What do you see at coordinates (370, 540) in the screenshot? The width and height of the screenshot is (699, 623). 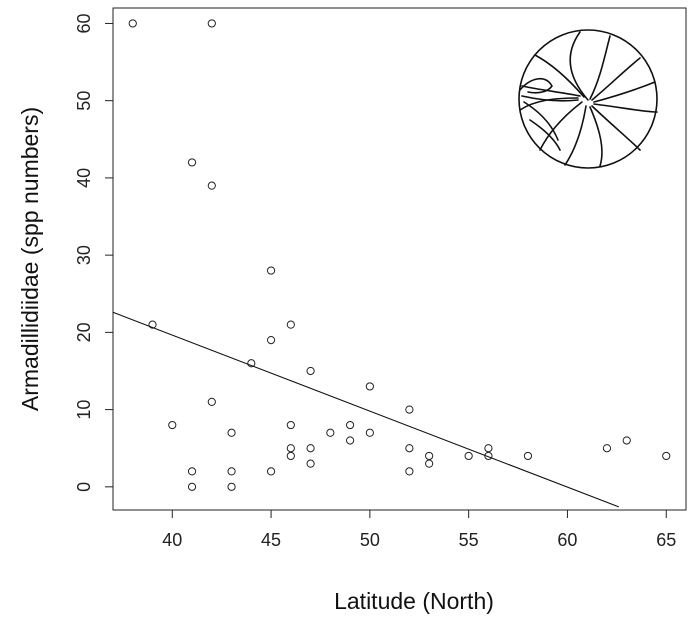 I see `x-tick-label: 50` at bounding box center [370, 540].